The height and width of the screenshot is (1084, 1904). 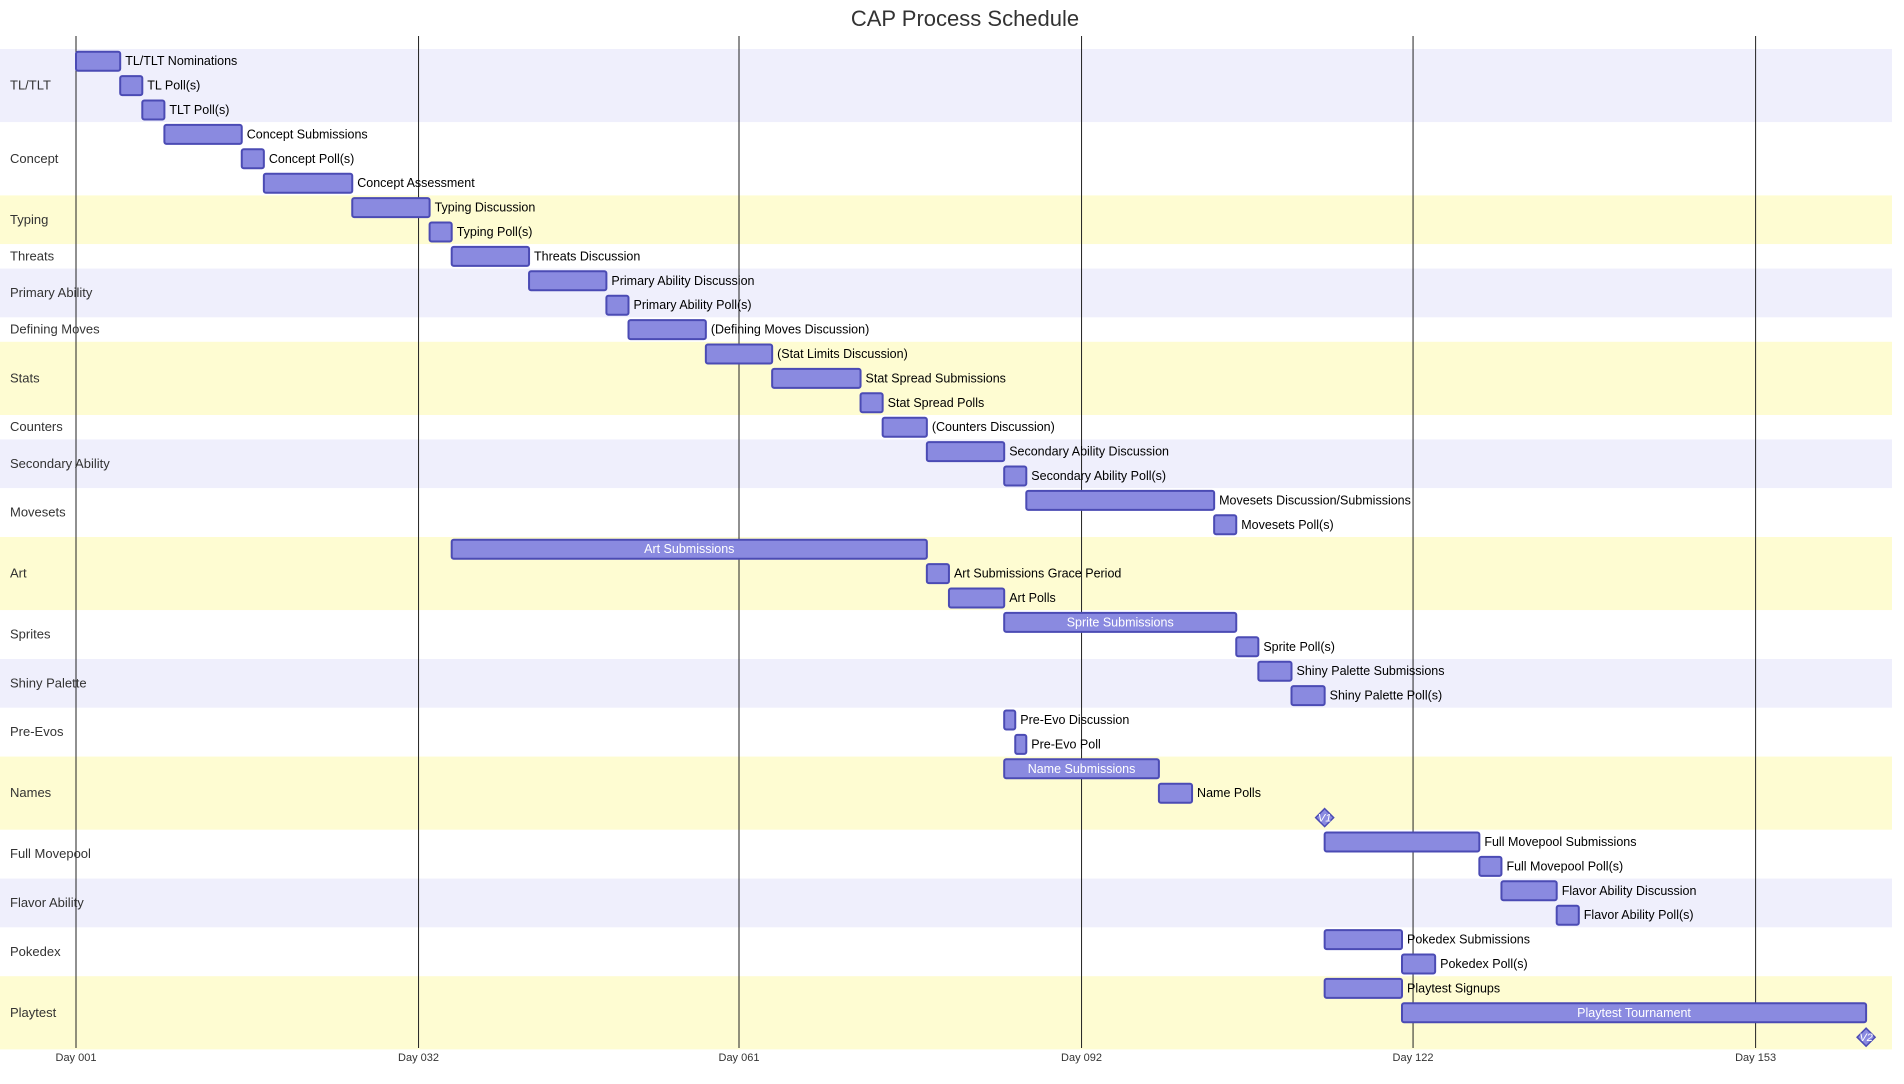 What do you see at coordinates (1639, 915) in the screenshot?
I see `task-label-flavor-ability-poll-s: Flavor Ability Poll(s)` at bounding box center [1639, 915].